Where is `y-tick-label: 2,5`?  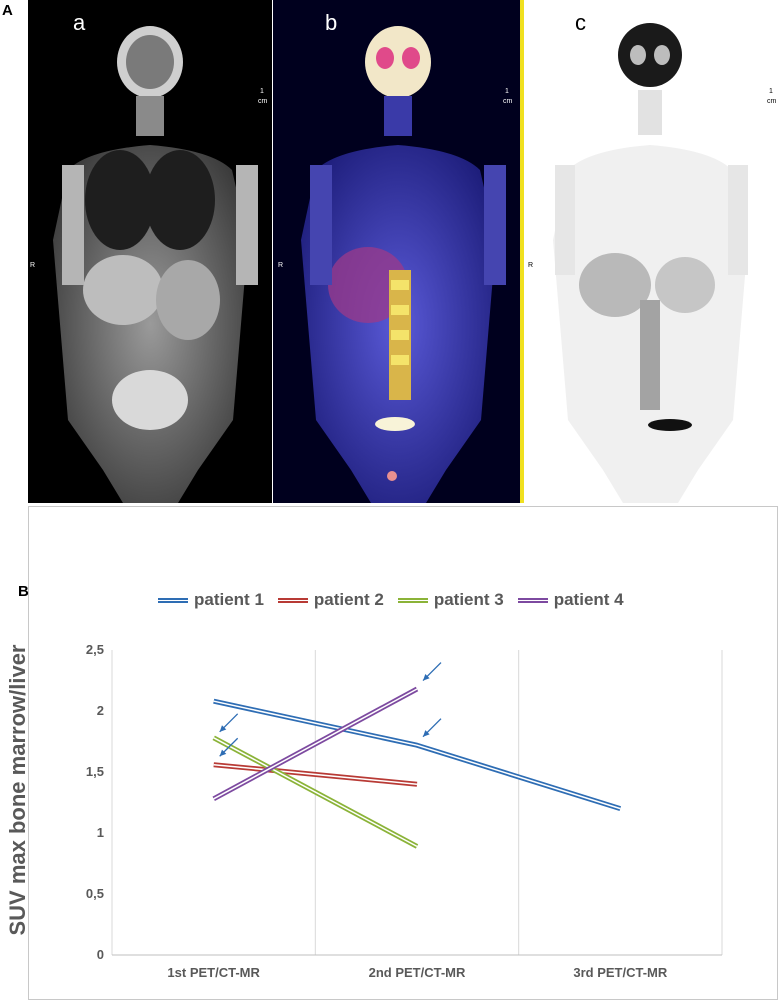 y-tick-label: 2,5 is located at coordinates (95, 649).